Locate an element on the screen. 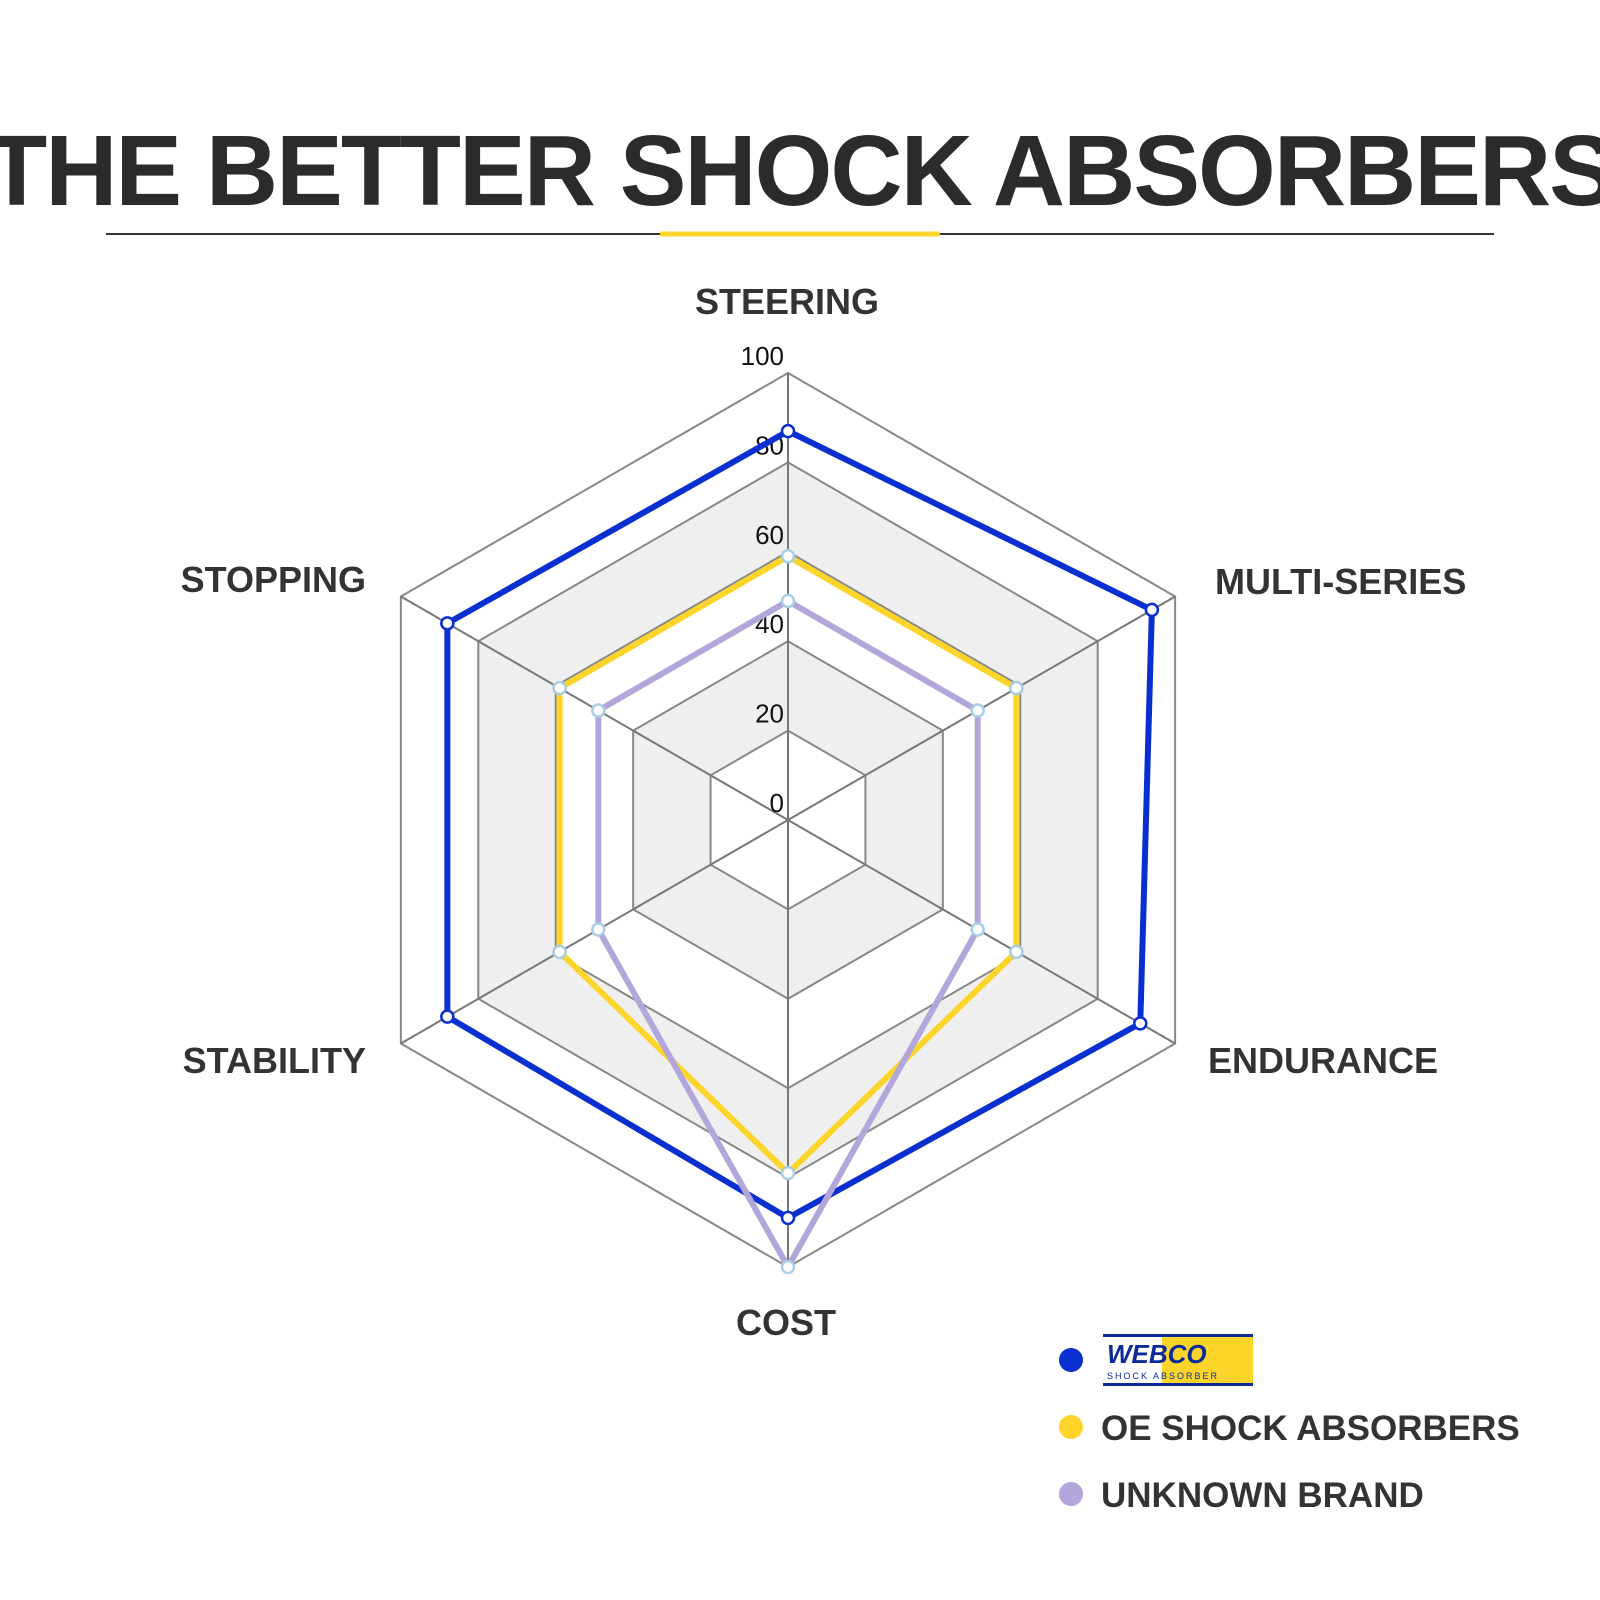  grid-band is located at coordinates (788, 820).